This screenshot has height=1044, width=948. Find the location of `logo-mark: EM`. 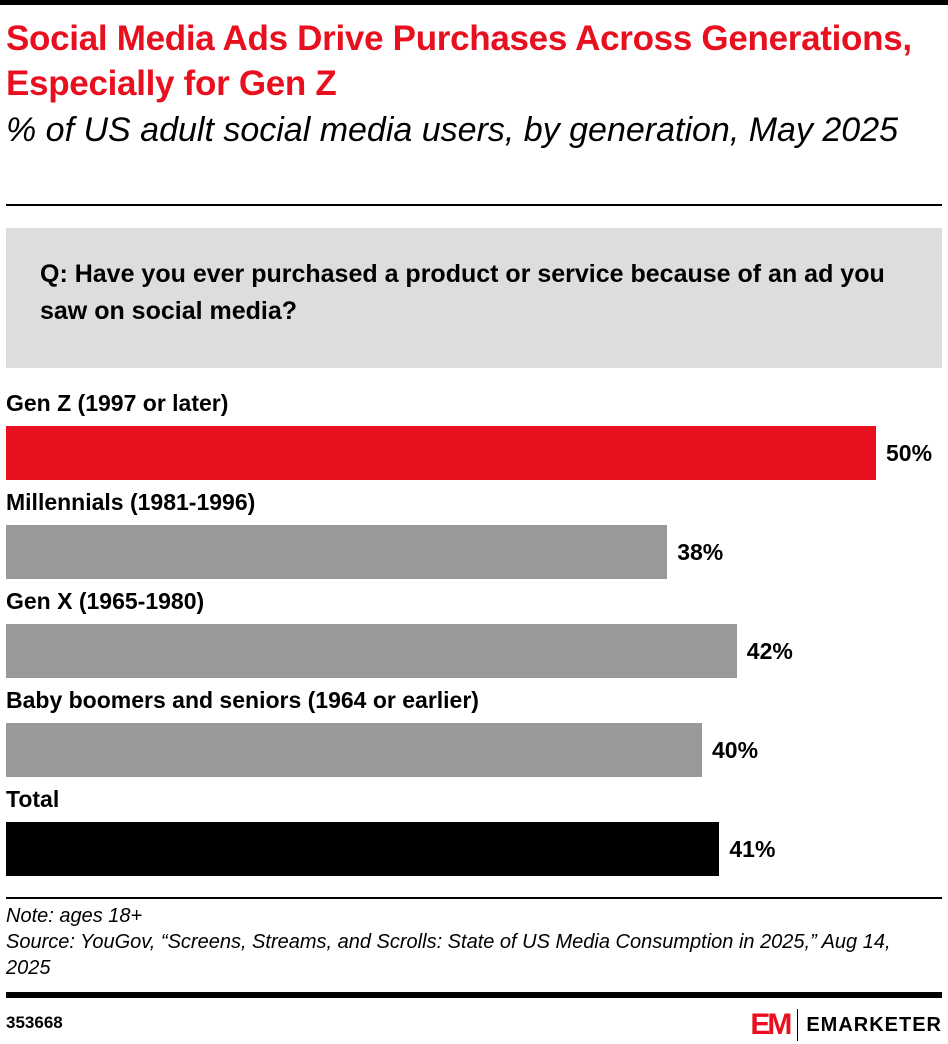

logo-mark: EM is located at coordinates (771, 1024).